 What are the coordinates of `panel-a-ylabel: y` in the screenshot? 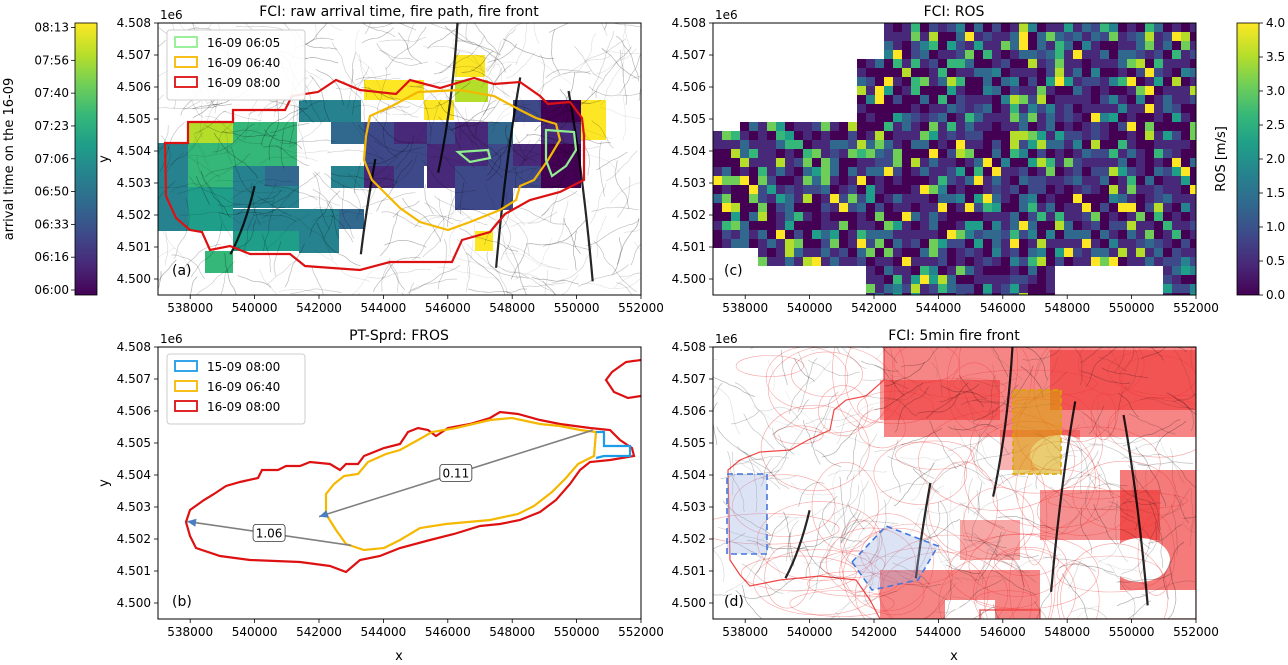 It's located at (104, 159).